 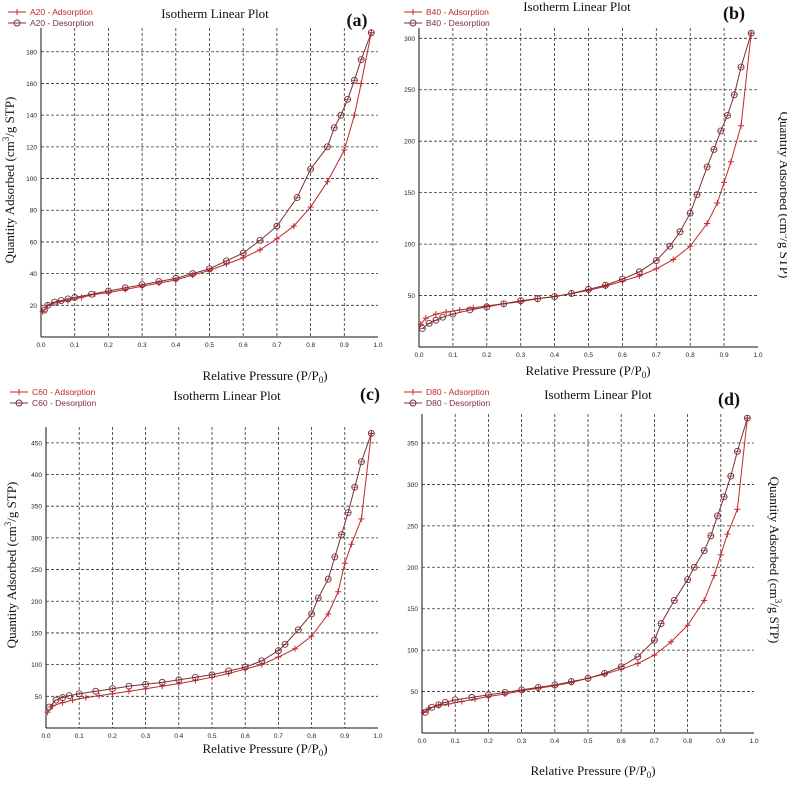 What do you see at coordinates (621, 741) in the screenshot?
I see `x-tick-label: 0.6` at bounding box center [621, 741].